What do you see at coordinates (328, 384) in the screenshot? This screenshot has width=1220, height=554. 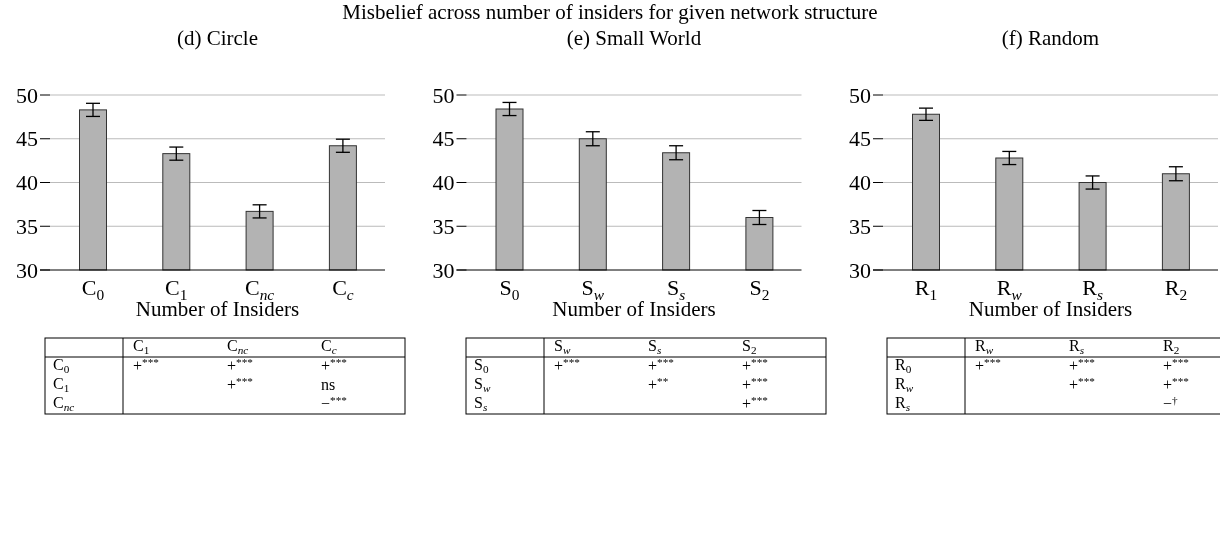 I see `text: ns` at bounding box center [328, 384].